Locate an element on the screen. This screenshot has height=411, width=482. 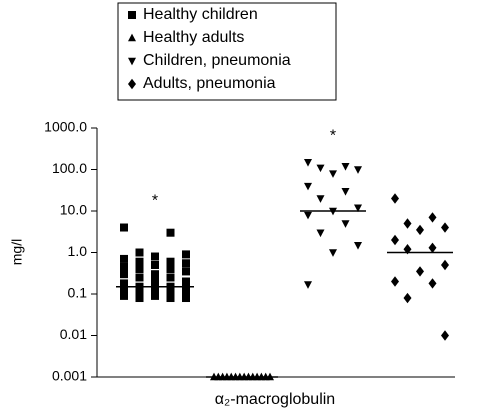
legend-label: Healthy children is located at coordinates (200, 14).